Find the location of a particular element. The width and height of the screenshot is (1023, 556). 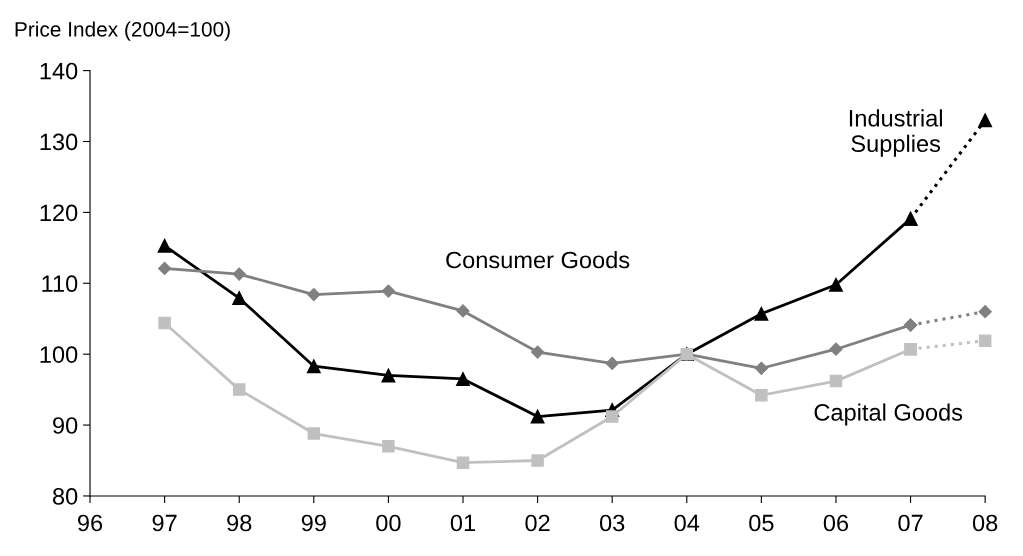

y-tick-label: 140 is located at coordinates (59, 71).